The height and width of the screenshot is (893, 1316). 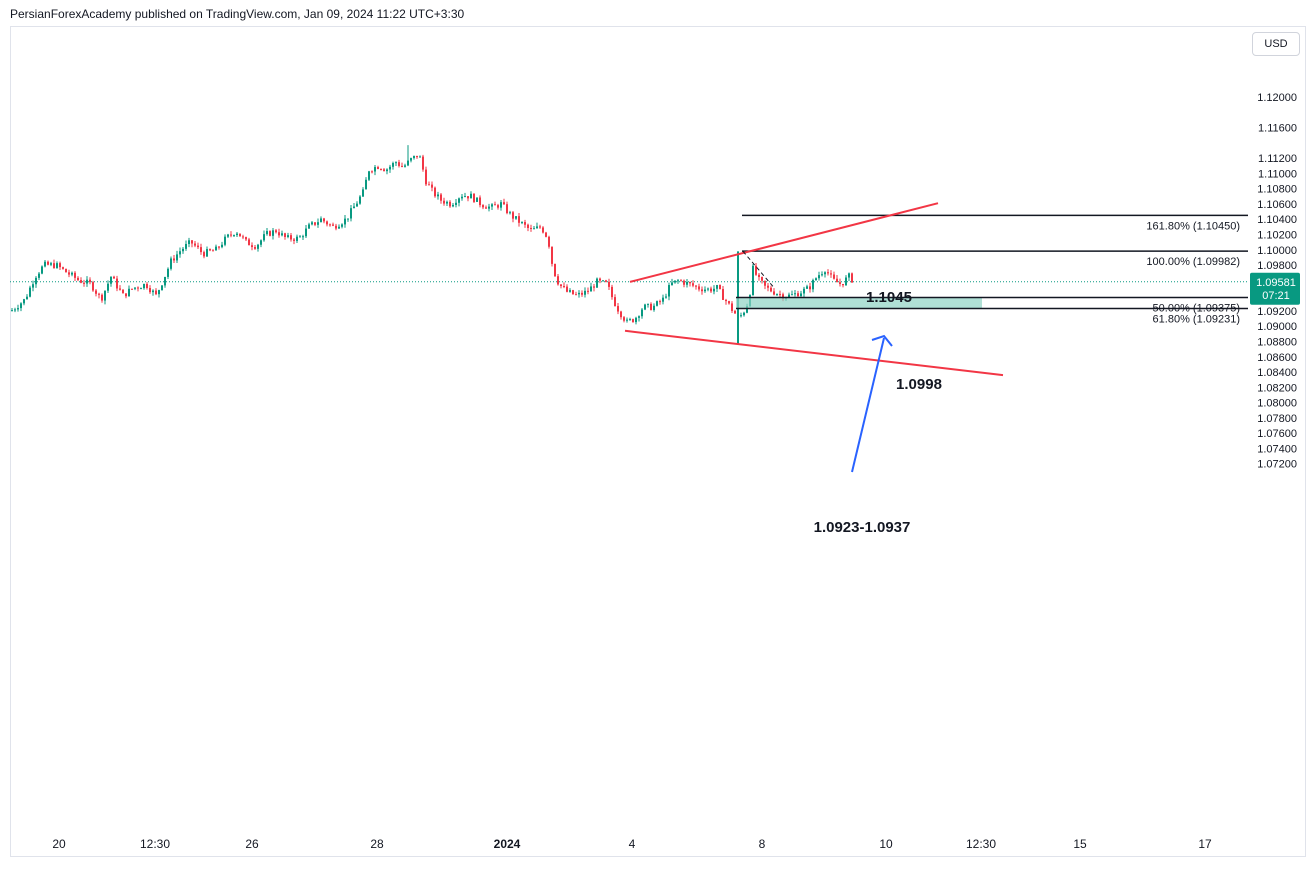 What do you see at coordinates (377, 844) in the screenshot?
I see `time-tick-label: 28` at bounding box center [377, 844].